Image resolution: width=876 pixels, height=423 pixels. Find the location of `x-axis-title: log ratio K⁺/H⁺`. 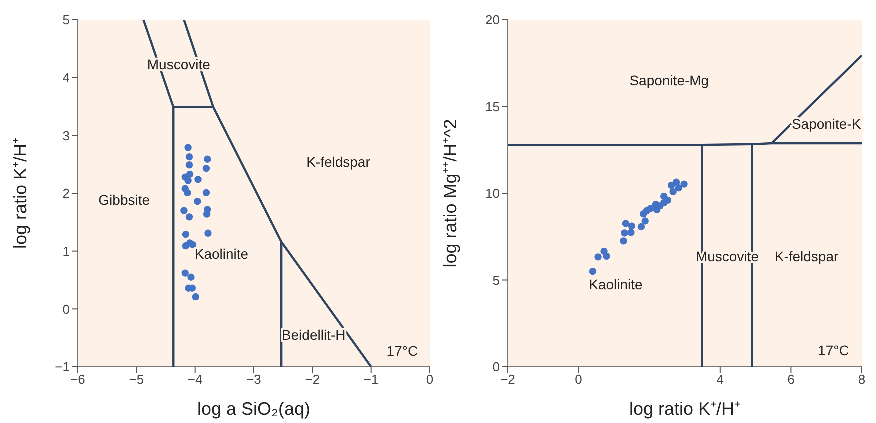

x-axis-title: log ratio K⁺/H⁺ is located at coordinates (685, 409).